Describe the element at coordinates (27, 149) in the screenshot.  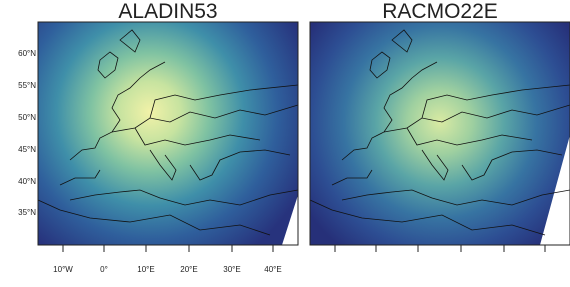
I see `lat-label: 45°N` at that location.